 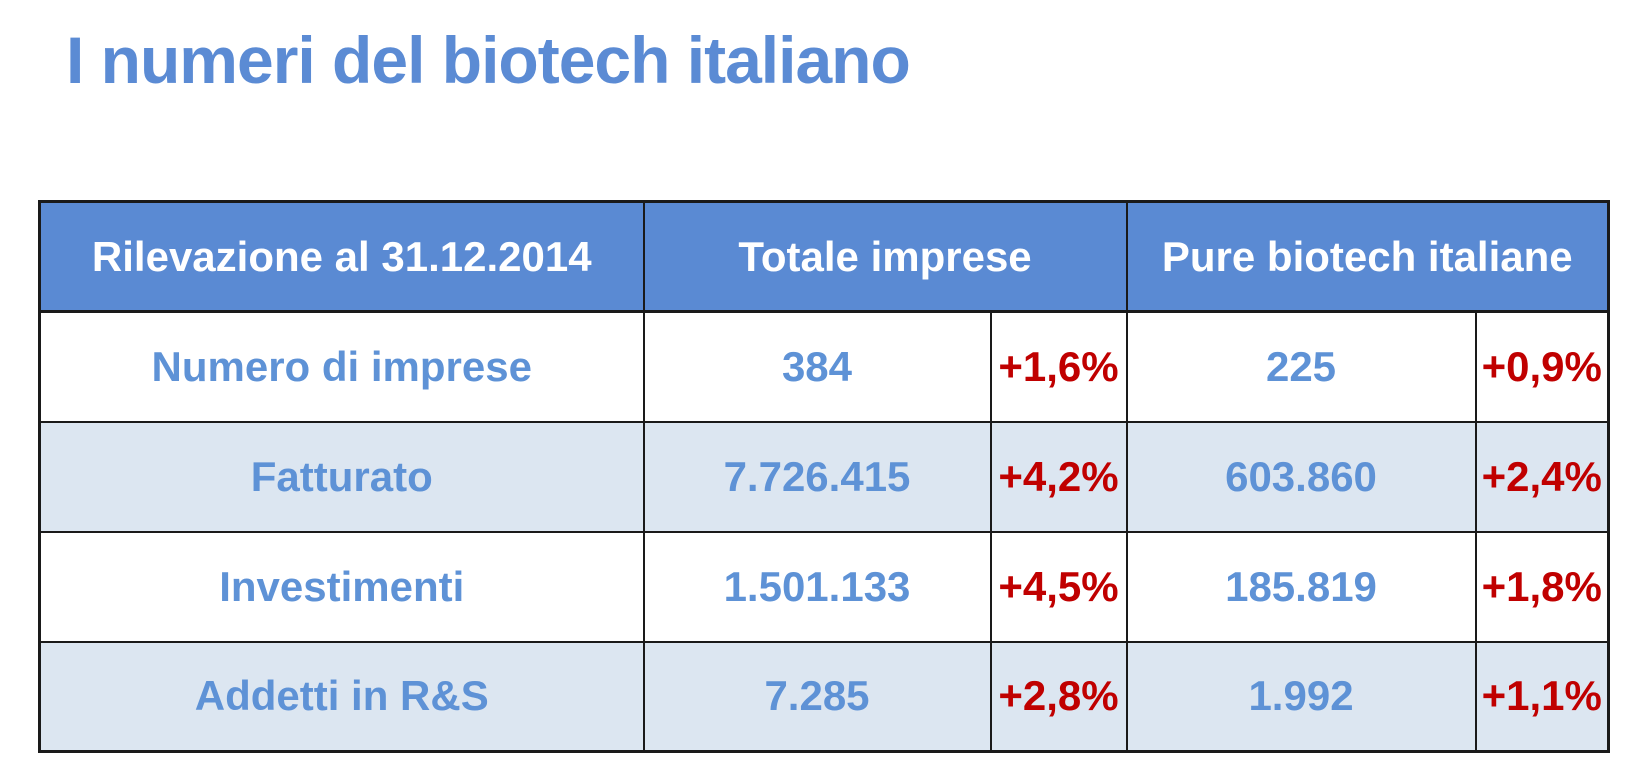 What do you see at coordinates (341, 696) in the screenshot?
I see `row-label: Addetti in R&S` at bounding box center [341, 696].